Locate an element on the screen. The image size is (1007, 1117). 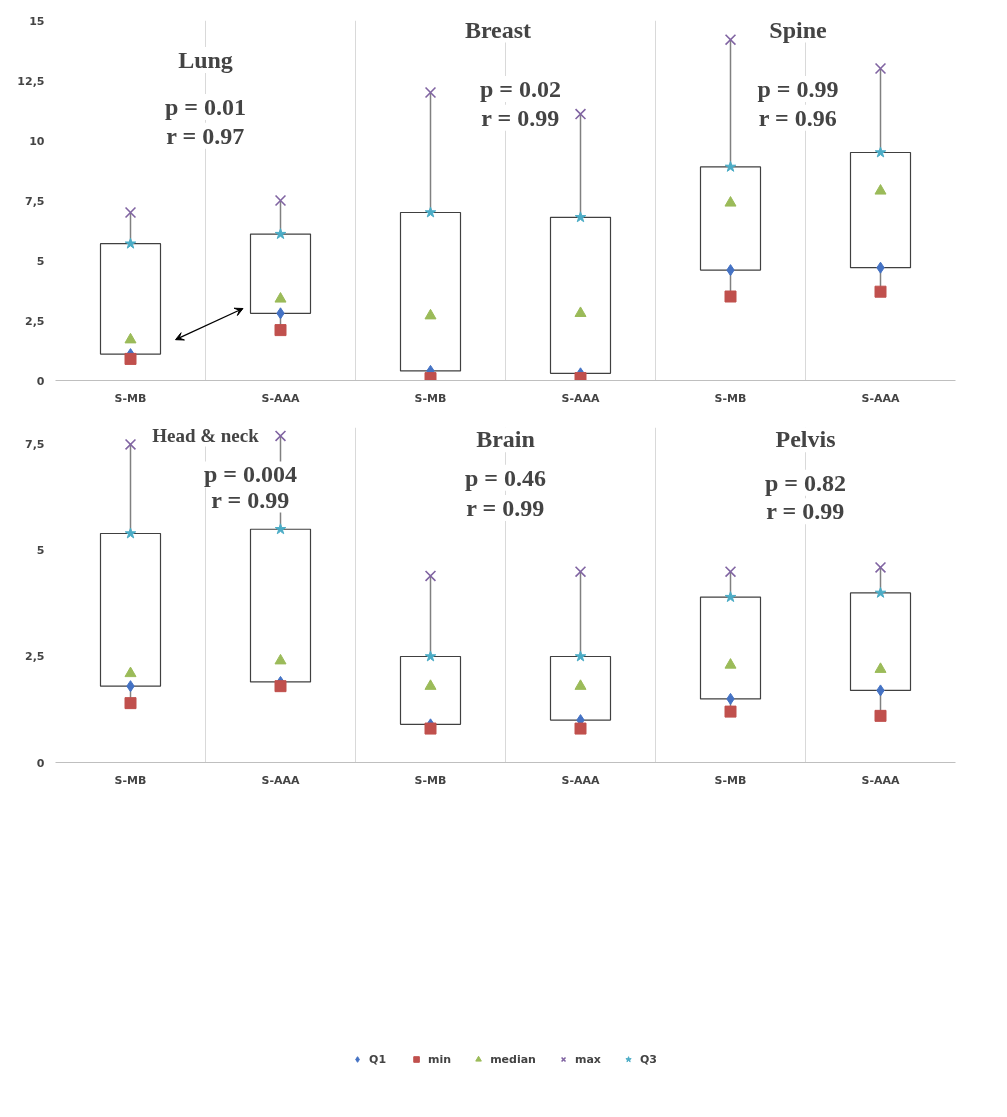
legend-label: min is located at coordinates (440, 1059).